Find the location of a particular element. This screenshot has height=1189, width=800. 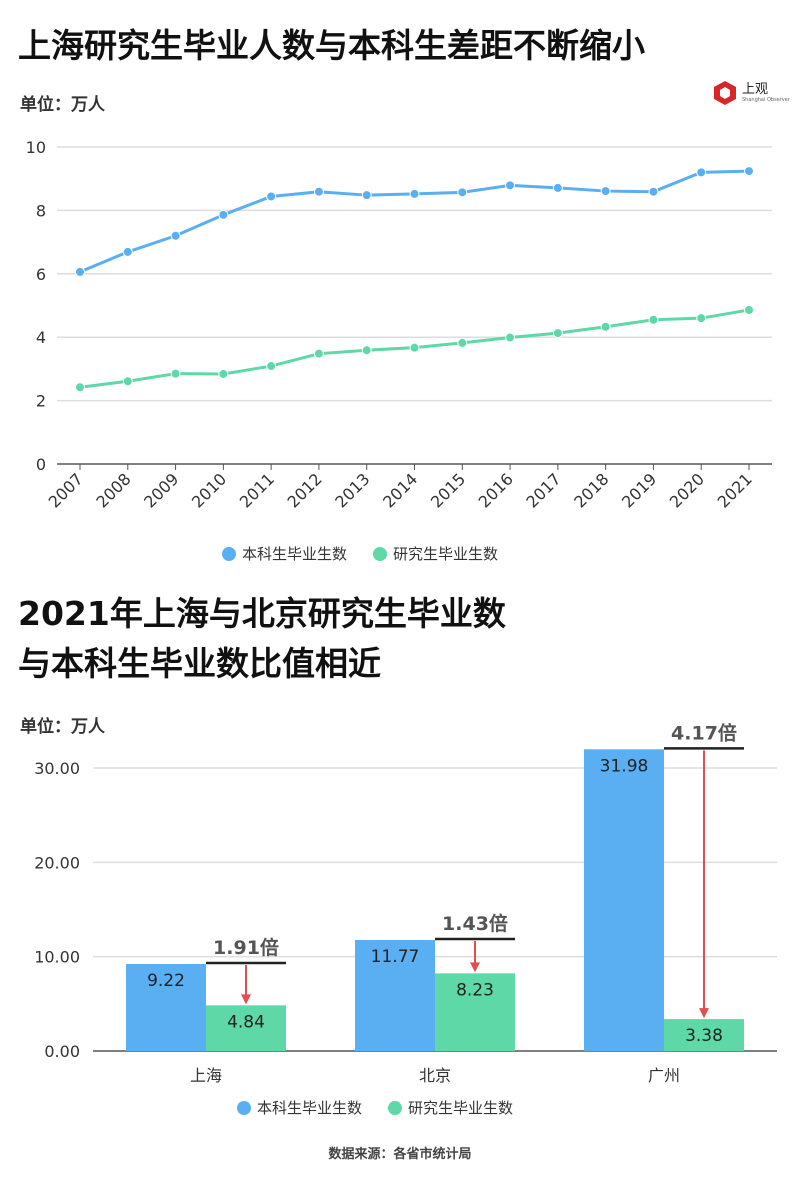

bar-value-label: 9.22 is located at coordinates (166, 981).